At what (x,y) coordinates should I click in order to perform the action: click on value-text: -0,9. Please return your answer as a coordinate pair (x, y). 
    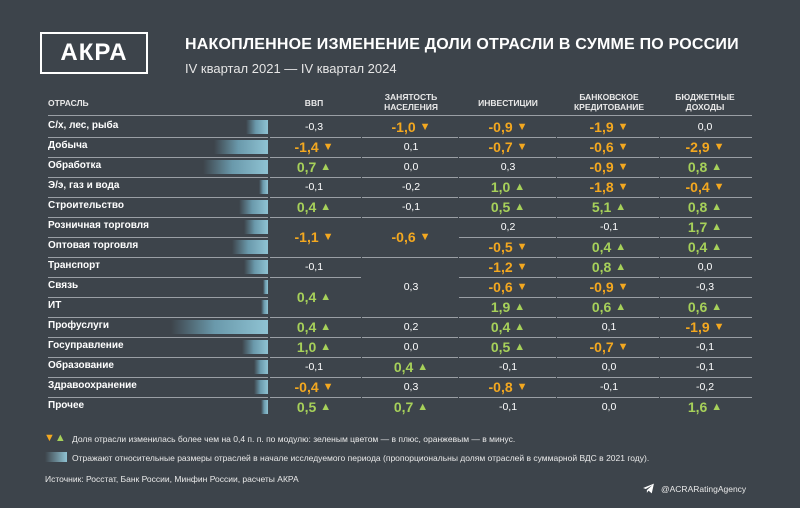
    Looking at the image, I should click on (500, 127).